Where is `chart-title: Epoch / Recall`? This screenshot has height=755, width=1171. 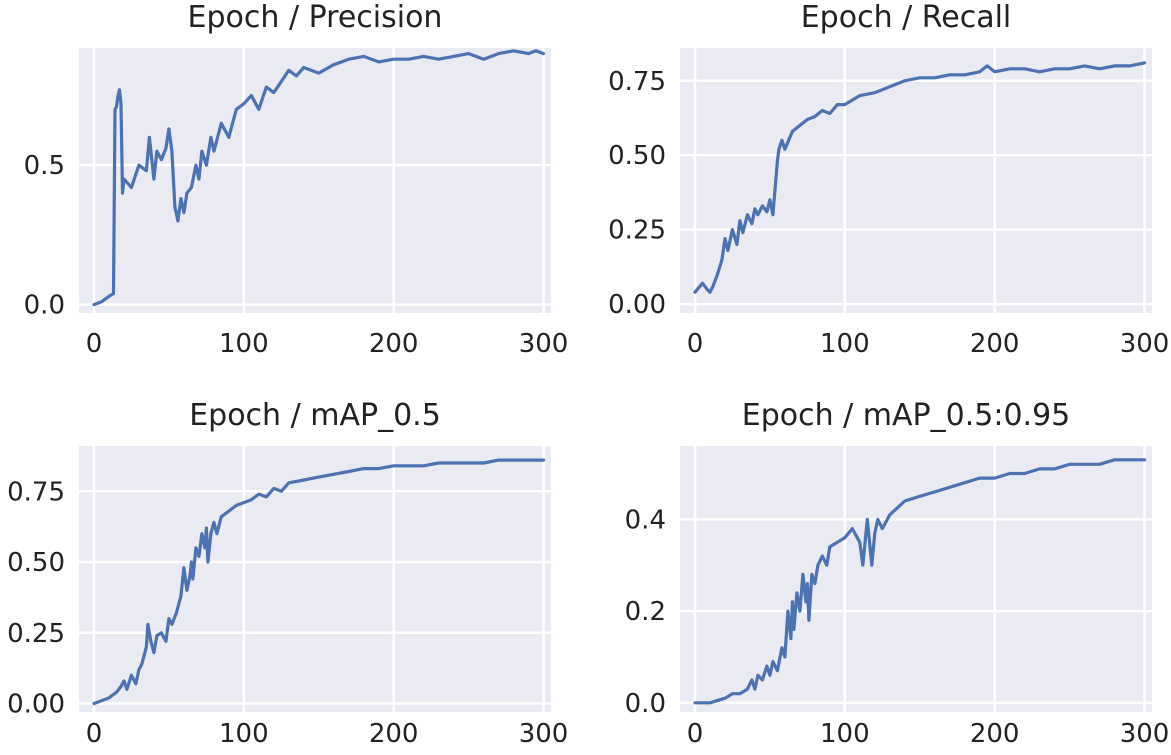
chart-title: Epoch / Recall is located at coordinates (906, 17).